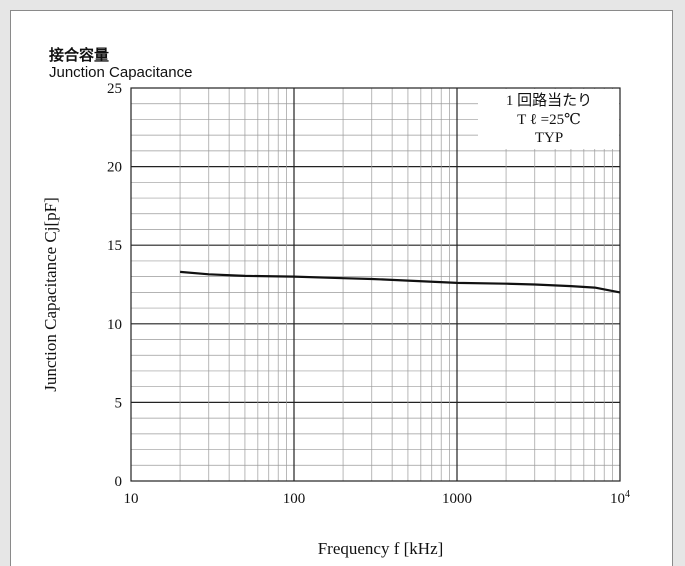  What do you see at coordinates (381, 548) in the screenshot?
I see `x-axis-label: Frequency f [kHz]` at bounding box center [381, 548].